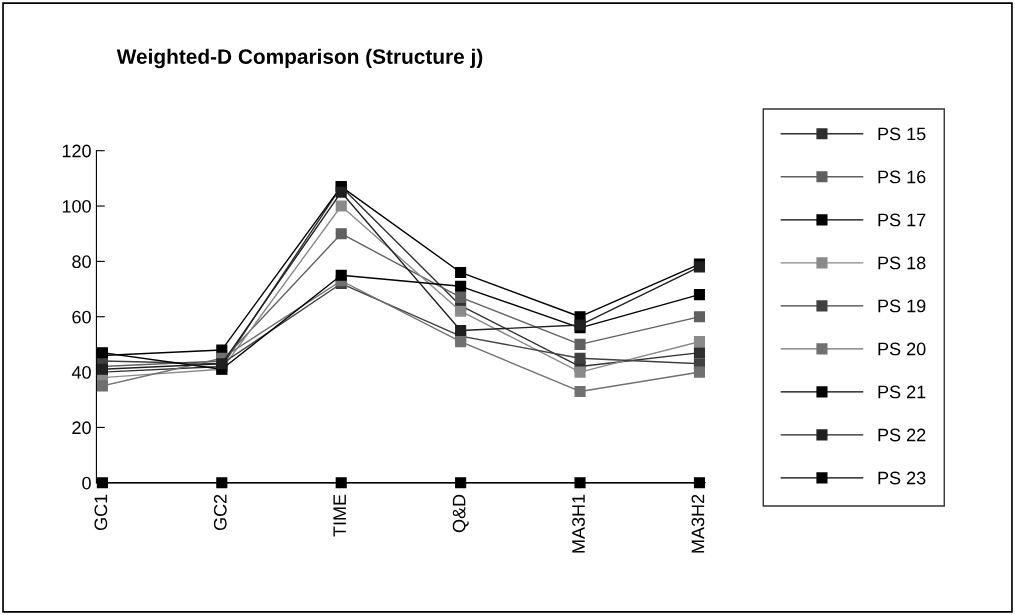  I want to click on legend-label: PS 20, so click(902, 349).